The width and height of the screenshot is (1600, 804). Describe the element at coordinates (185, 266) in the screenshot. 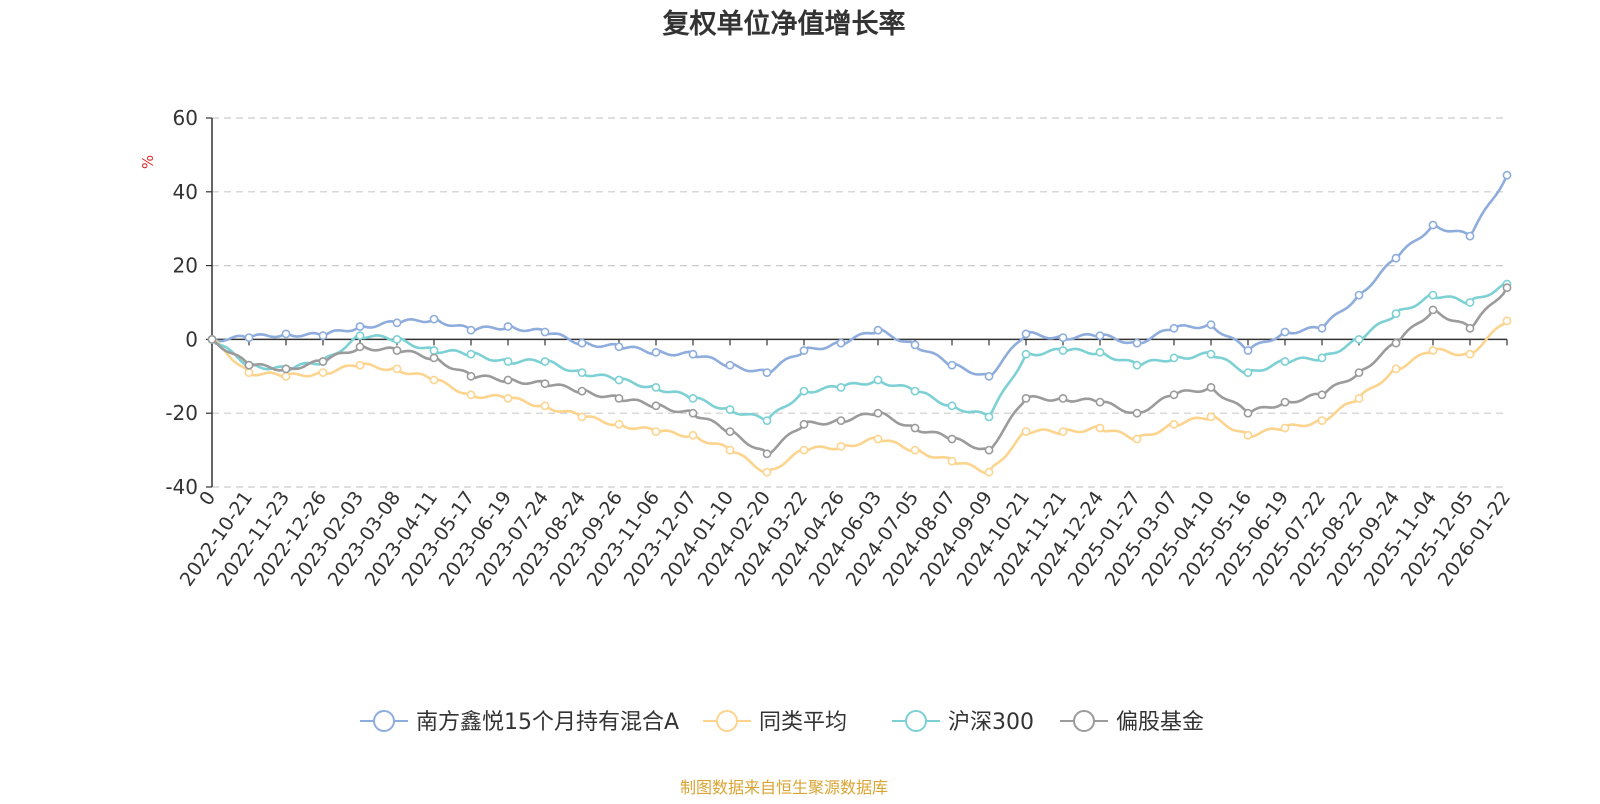

I see `y-tick-label: 20` at that location.